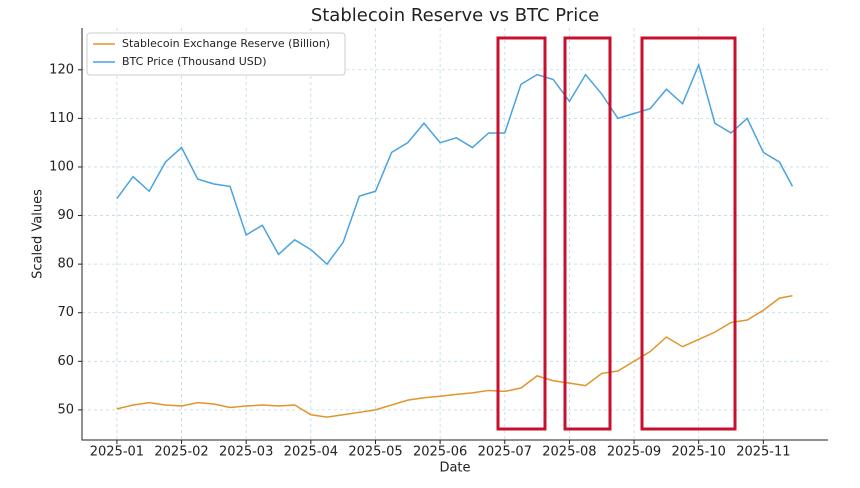 The height and width of the screenshot is (488, 860). Describe the element at coordinates (181, 452) in the screenshot. I see `x-tick-label: 2025-02` at that location.